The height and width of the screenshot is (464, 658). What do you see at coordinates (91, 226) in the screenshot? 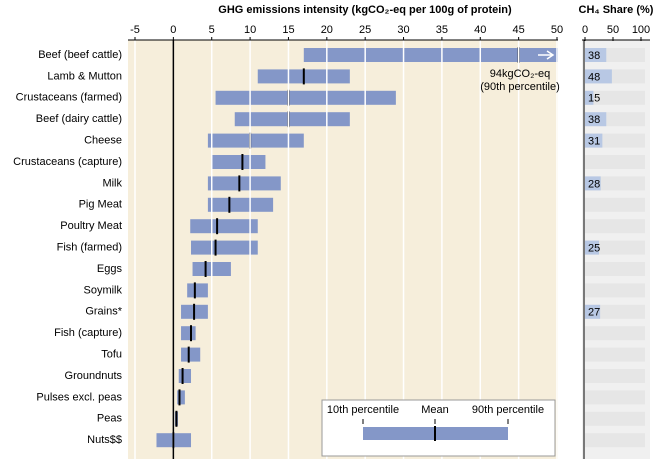
I see `category-label: Poultry Meat` at bounding box center [91, 226].